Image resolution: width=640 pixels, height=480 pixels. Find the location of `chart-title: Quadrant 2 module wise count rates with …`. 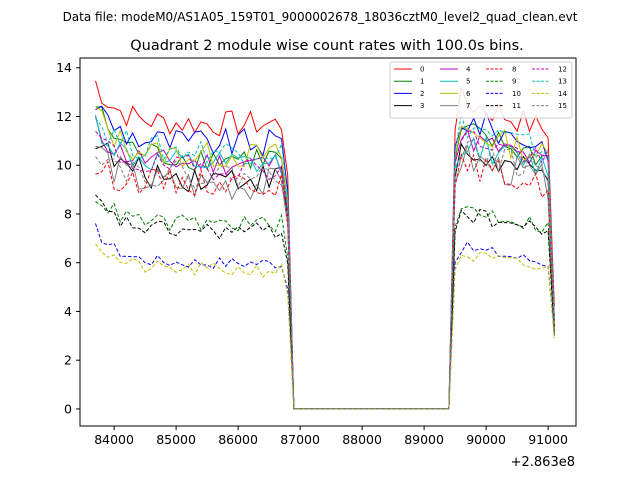

chart-title: Quadrant 2 module wise count rates with … is located at coordinates (327, 46).